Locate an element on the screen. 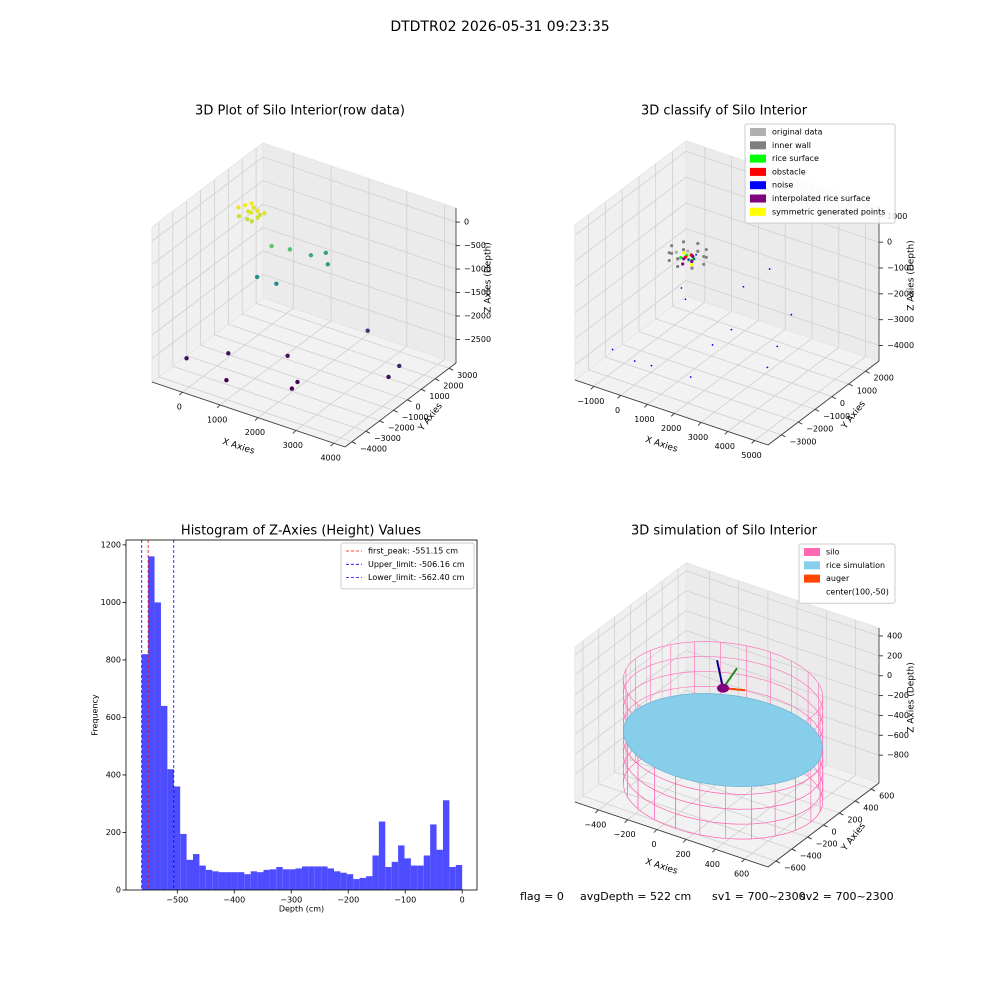 The width and height of the screenshot is (1000, 1000). legend-frame is located at coordinates (820, 173).